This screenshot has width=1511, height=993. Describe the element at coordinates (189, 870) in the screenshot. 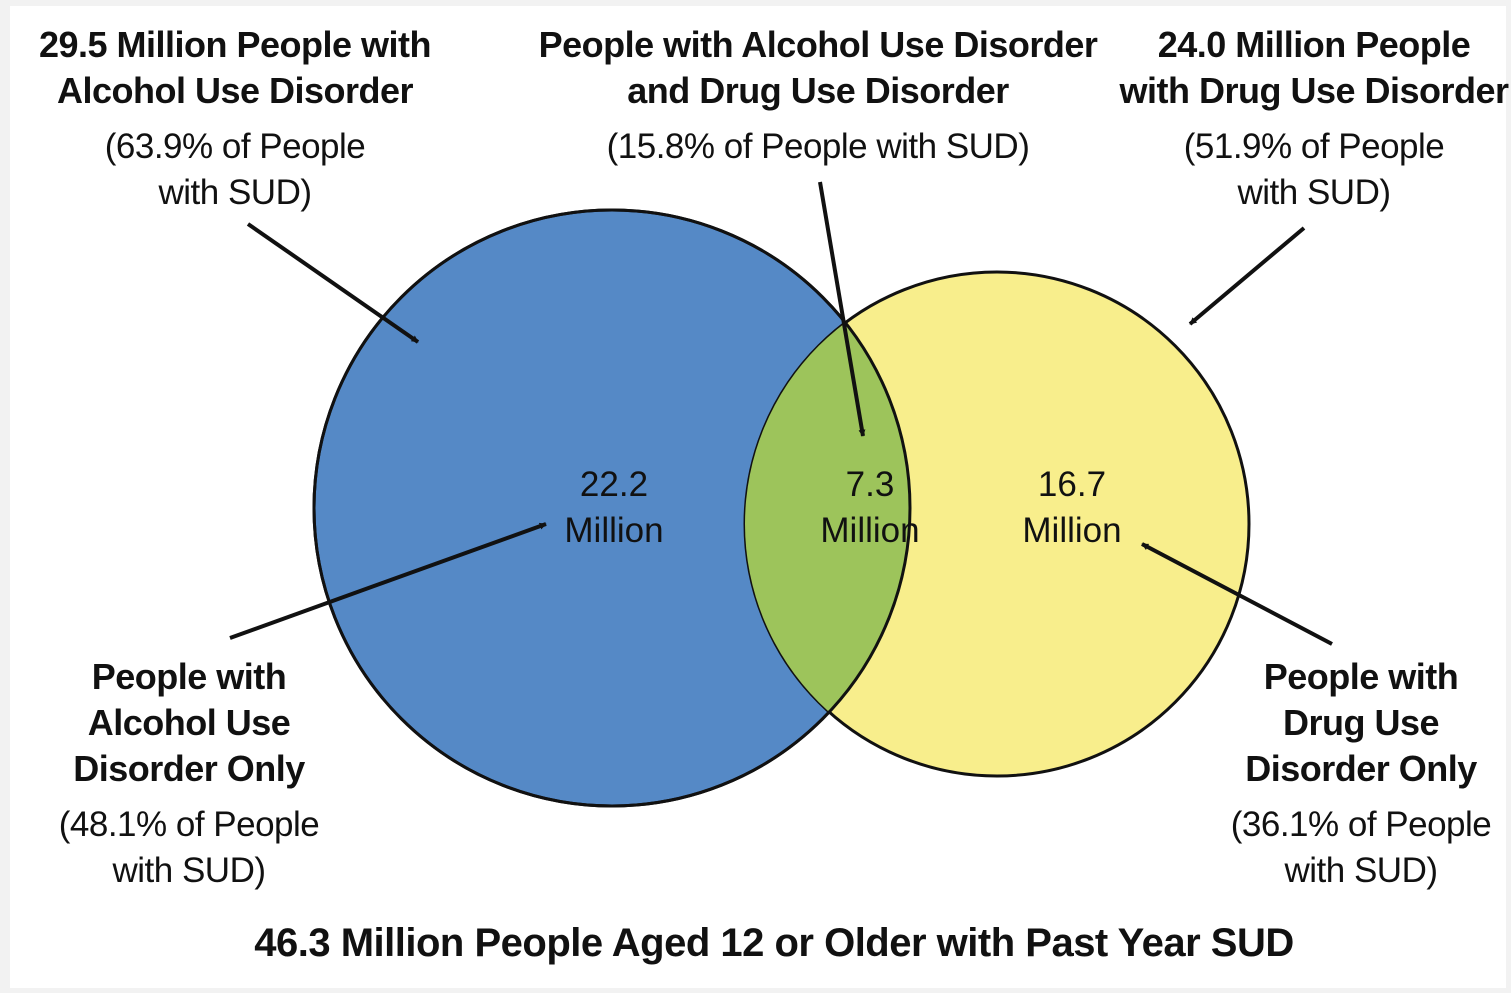

I see `alcohol-only-pct-line-2: with SUD)` at that location.